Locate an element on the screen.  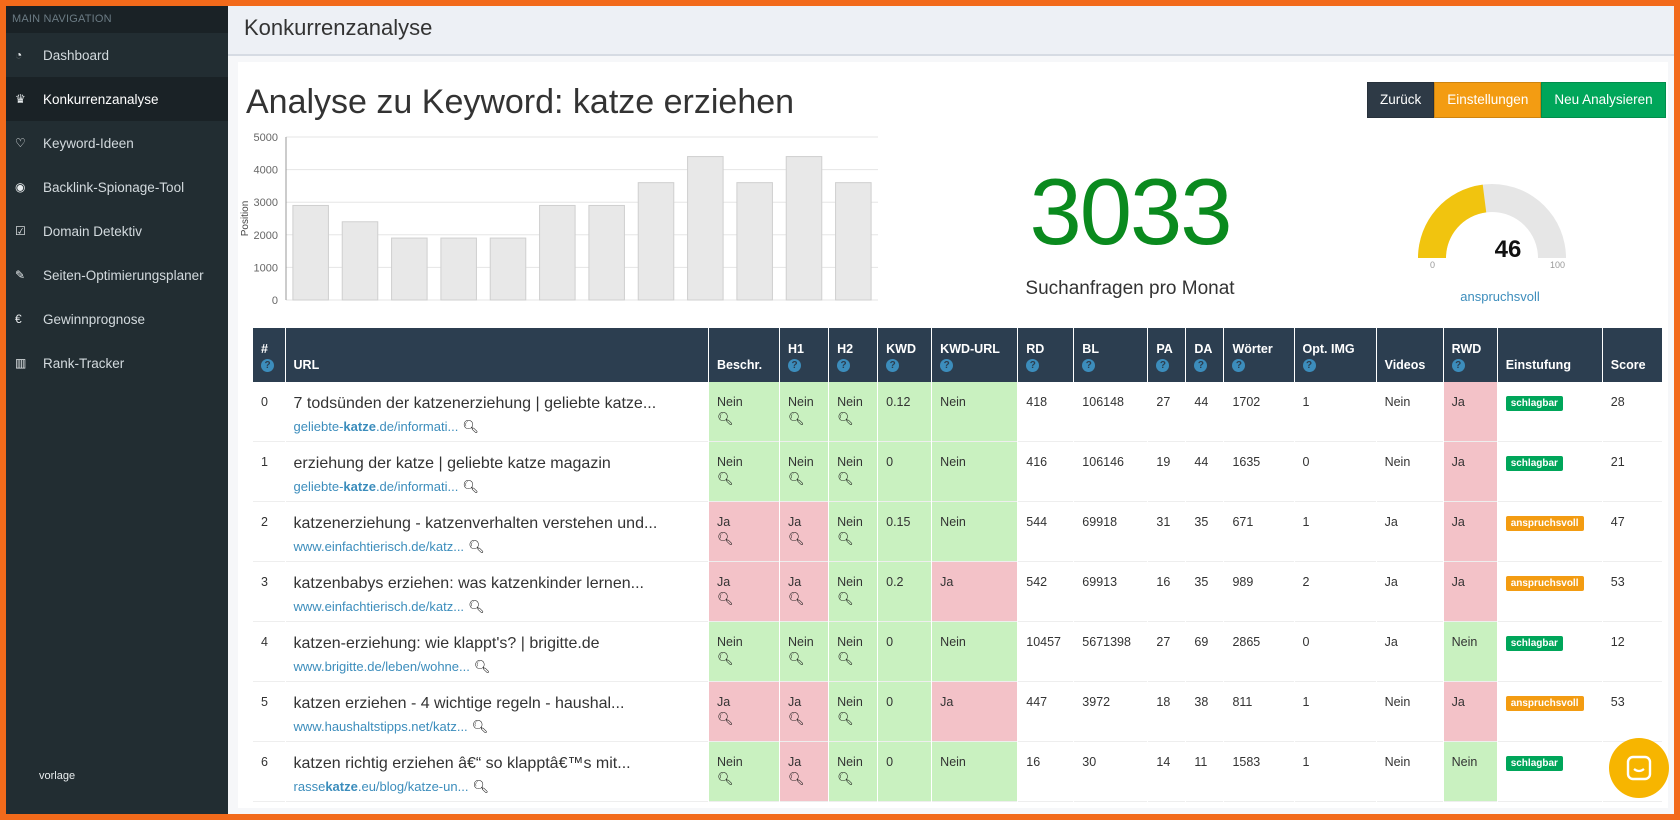
column-header-score: Score is located at coordinates (1633, 355).